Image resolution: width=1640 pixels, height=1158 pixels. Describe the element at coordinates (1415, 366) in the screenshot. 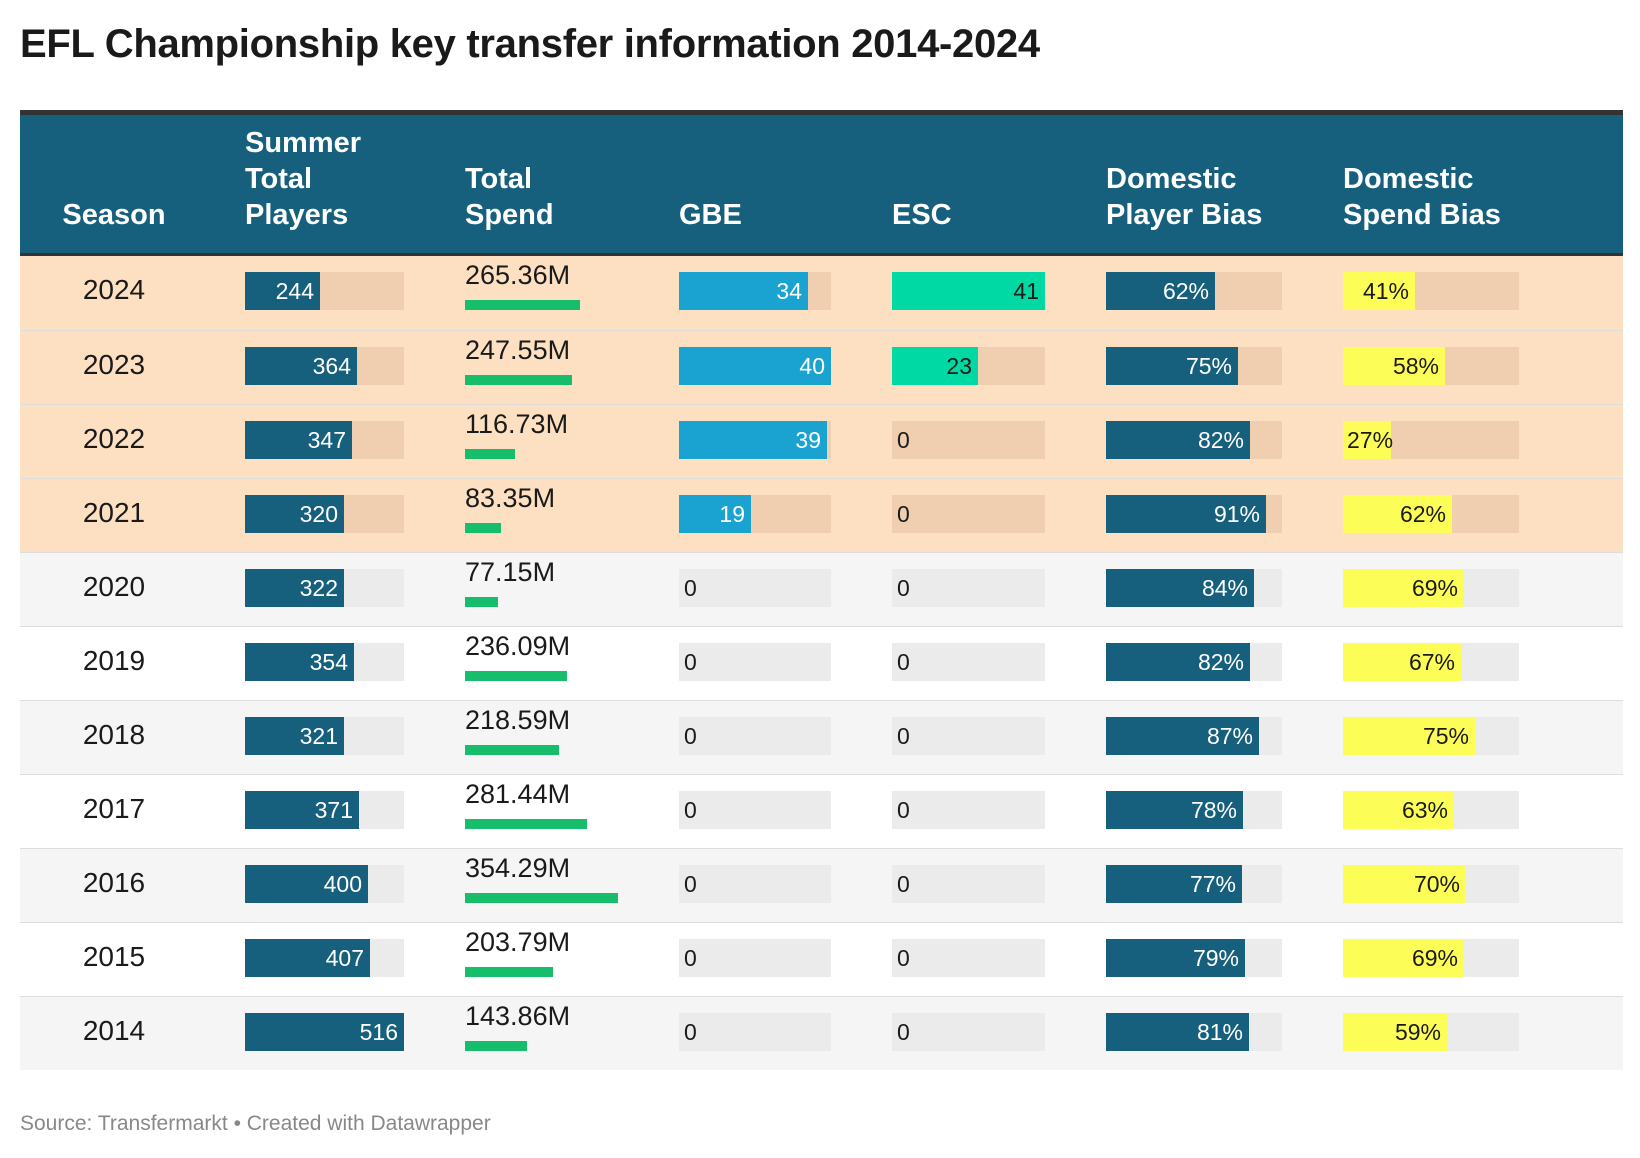

I see `spend-bias-value: 58%` at that location.